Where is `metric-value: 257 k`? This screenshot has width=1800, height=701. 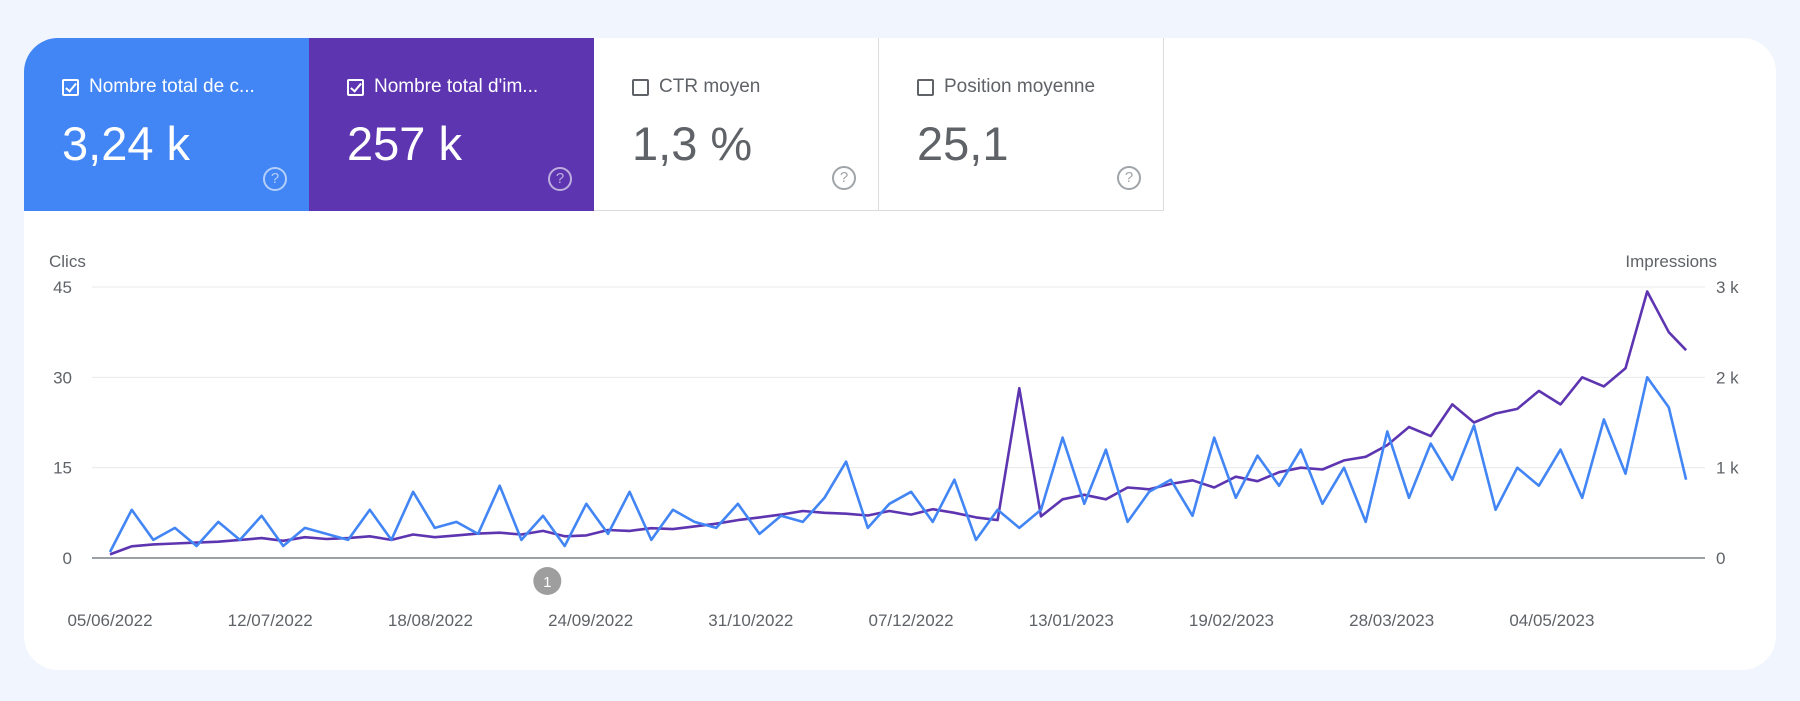 metric-value: 257 k is located at coordinates (404, 143).